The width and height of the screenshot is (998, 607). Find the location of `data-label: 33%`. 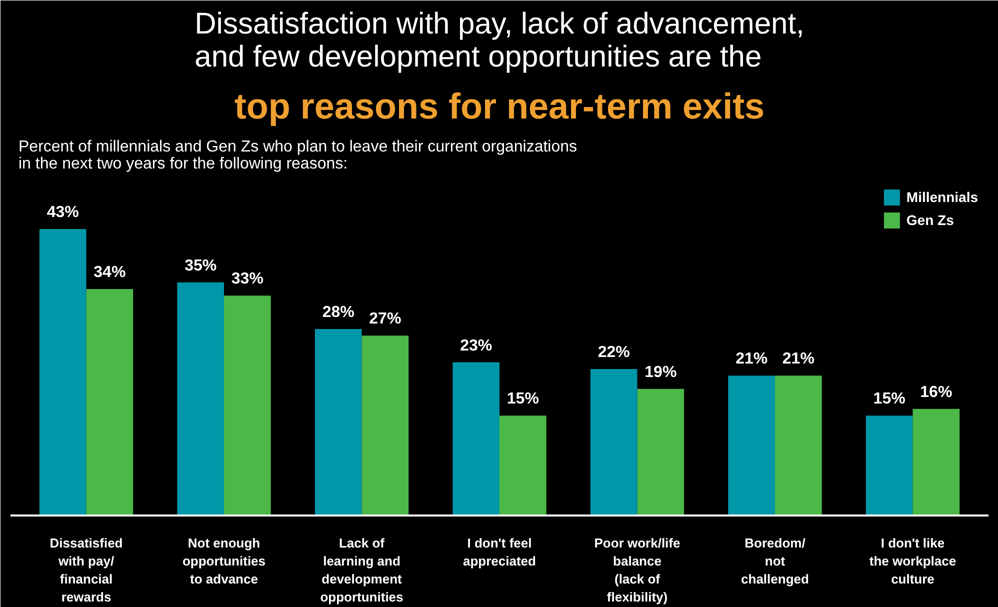

data-label: 33% is located at coordinates (247, 279).